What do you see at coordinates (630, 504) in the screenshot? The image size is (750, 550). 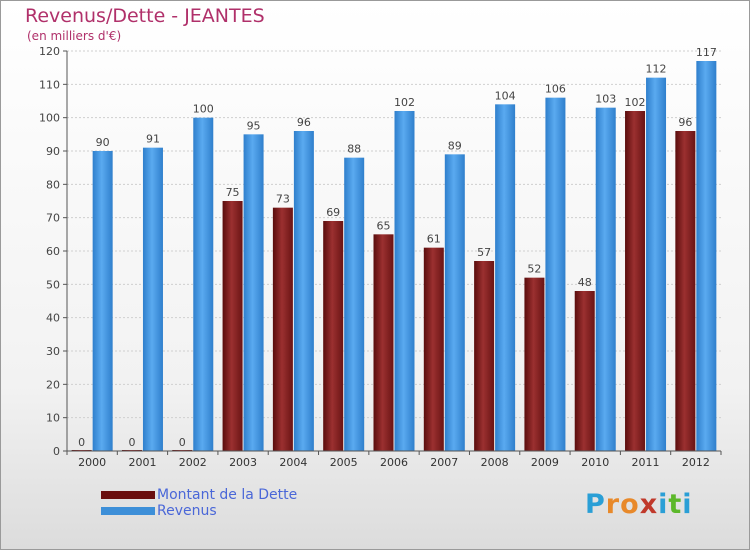 I see `logo-letter: o` at bounding box center [630, 504].